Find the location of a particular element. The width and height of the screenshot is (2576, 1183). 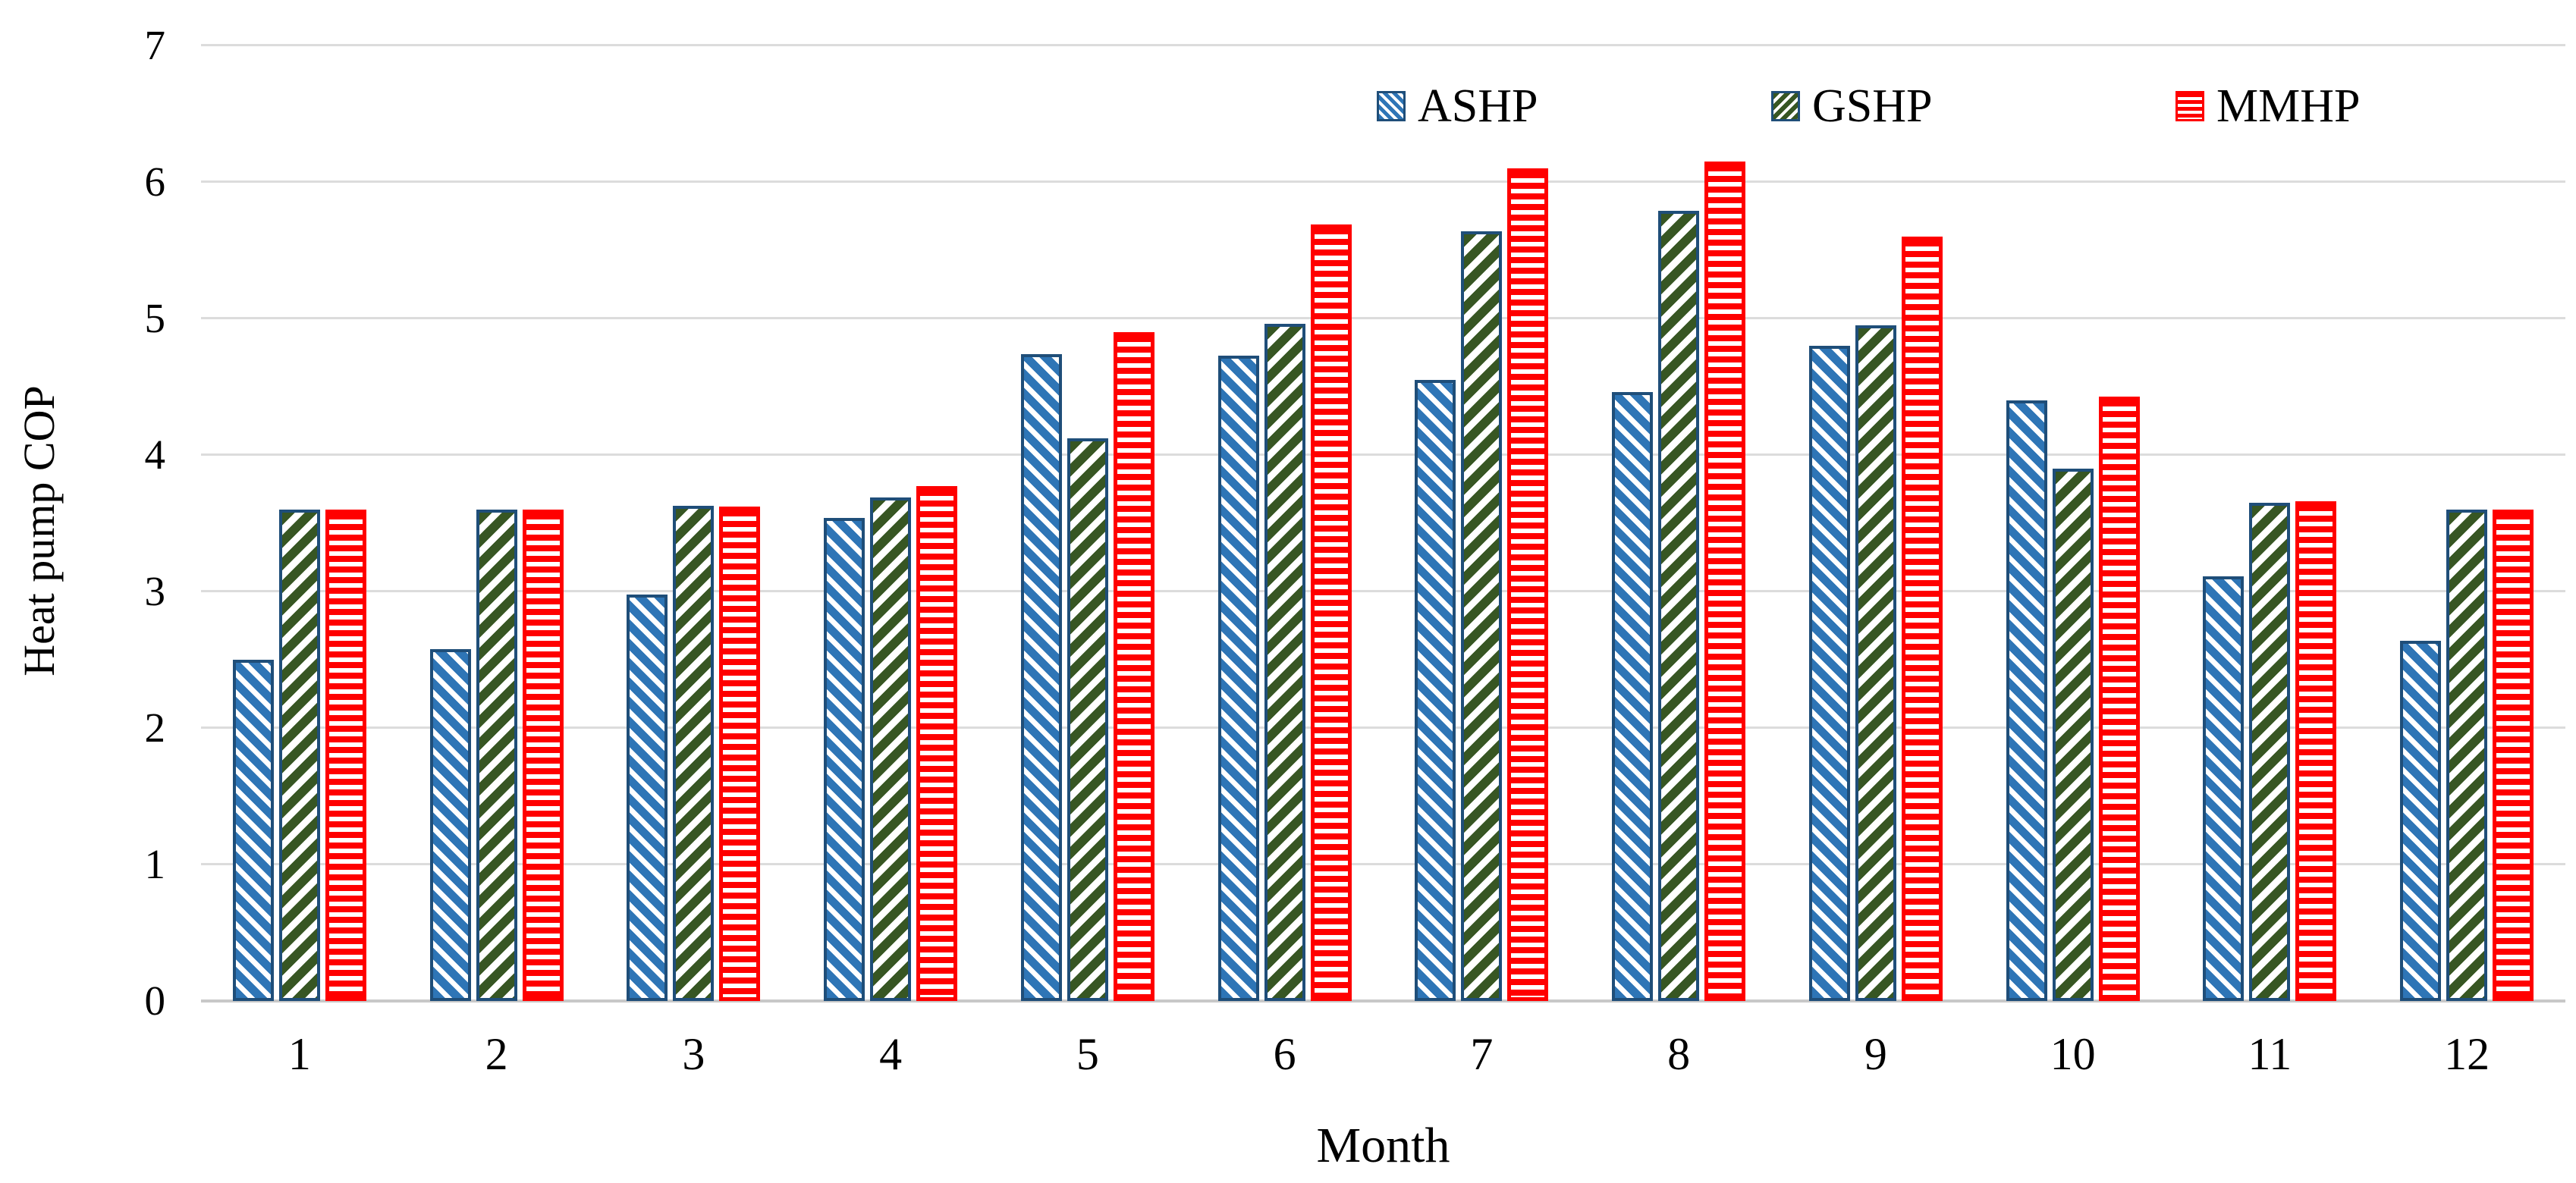

legend-swatch-gshp-icon is located at coordinates (1785, 106).